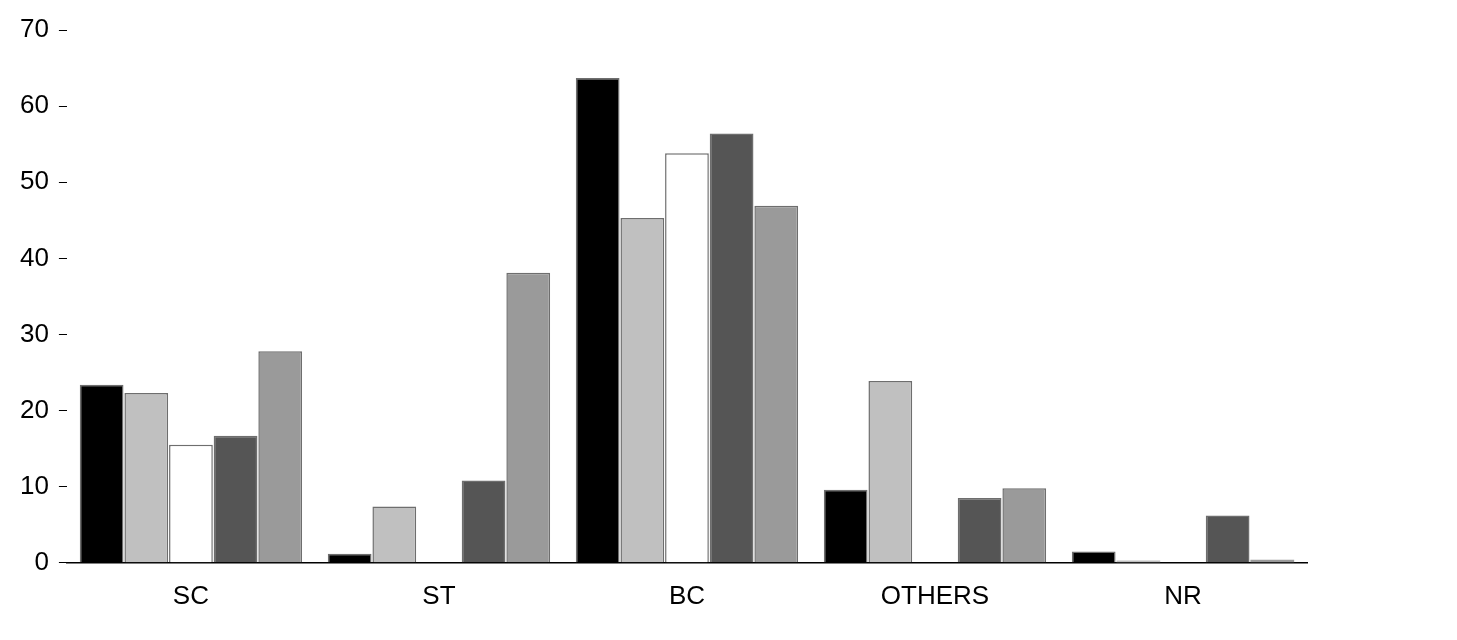 This screenshot has height=640, width=1457. Describe the element at coordinates (34, 180) in the screenshot. I see `y-tick-label: 50` at that location.